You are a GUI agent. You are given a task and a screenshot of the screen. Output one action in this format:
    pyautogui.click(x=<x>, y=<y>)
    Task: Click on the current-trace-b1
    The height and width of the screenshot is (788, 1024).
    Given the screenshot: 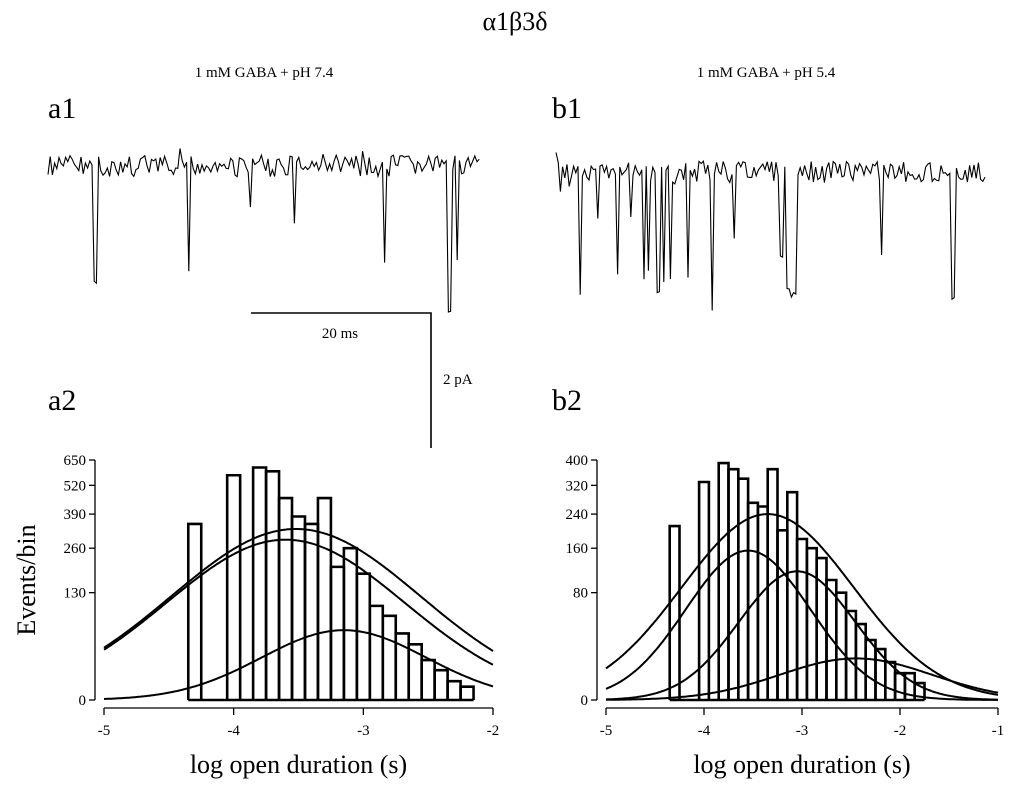 What is the action you would take?
    pyautogui.click(x=770, y=231)
    